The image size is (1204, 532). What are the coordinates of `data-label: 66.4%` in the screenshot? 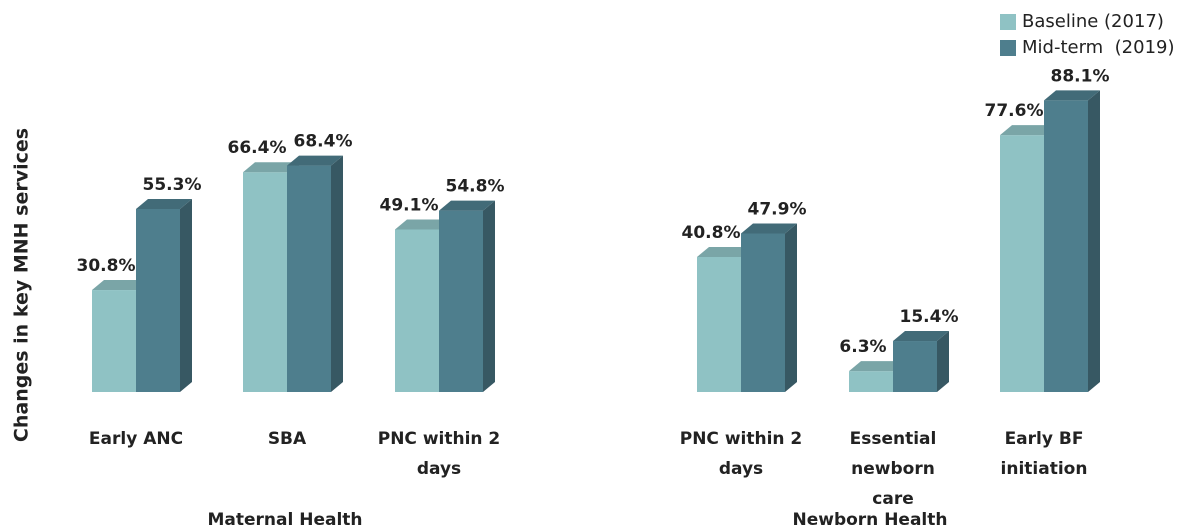 It's located at (257, 148).